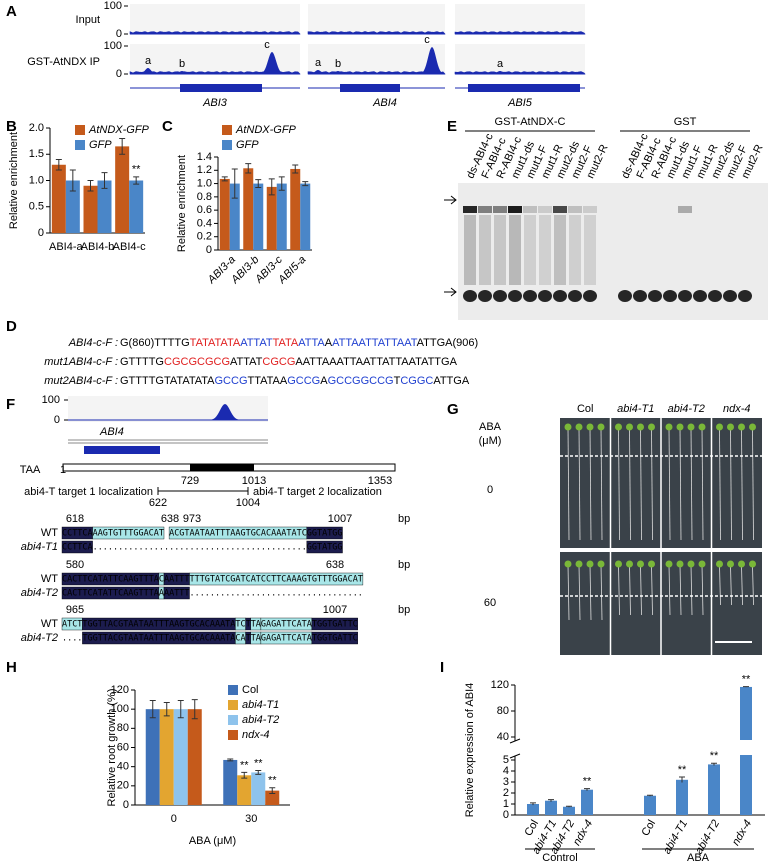  Describe the element at coordinates (36, 180) in the screenshot. I see `y-tick-label: 1.0` at that location.